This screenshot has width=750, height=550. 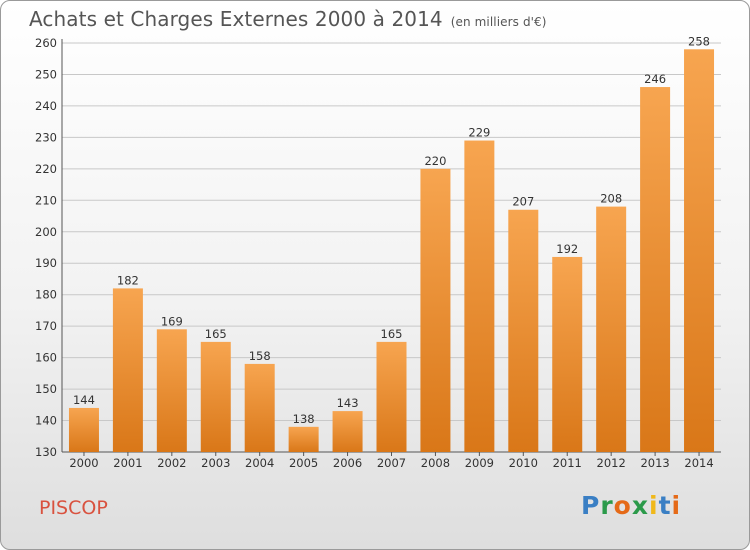 What do you see at coordinates (46, 169) in the screenshot?
I see `y-tick-label-220: 220` at bounding box center [46, 169].